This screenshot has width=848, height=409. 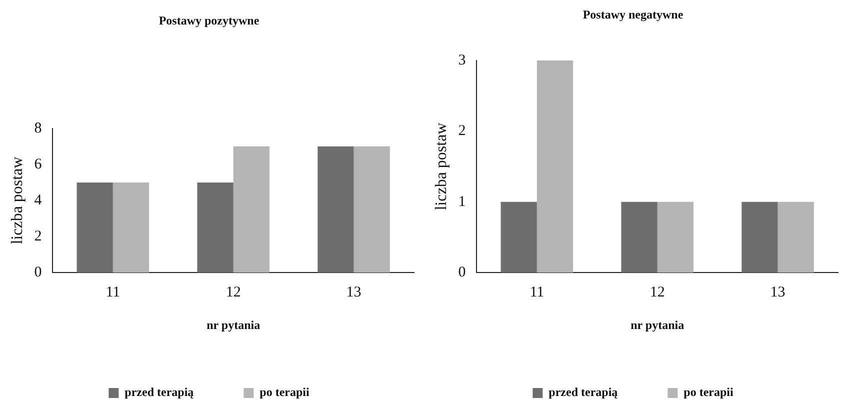 I want to click on y-tick-label: 6, so click(x=38, y=164).